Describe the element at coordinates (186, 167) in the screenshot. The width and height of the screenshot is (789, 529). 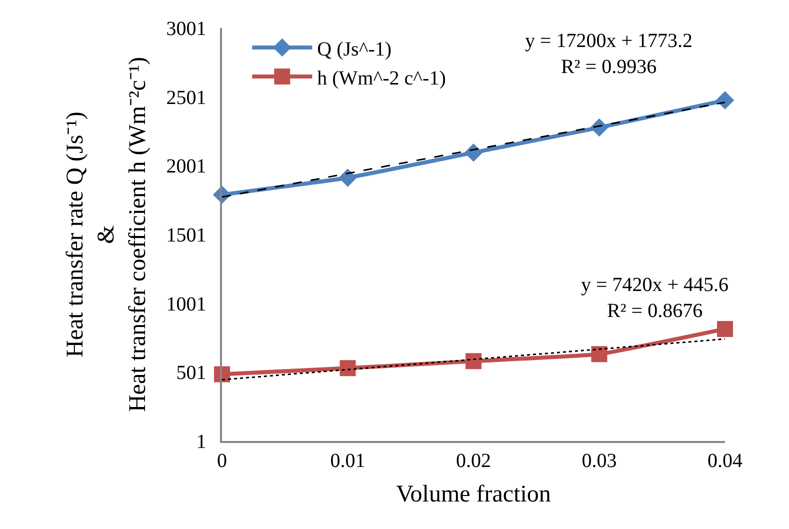
I see `y-tick-label: 2001` at that location.